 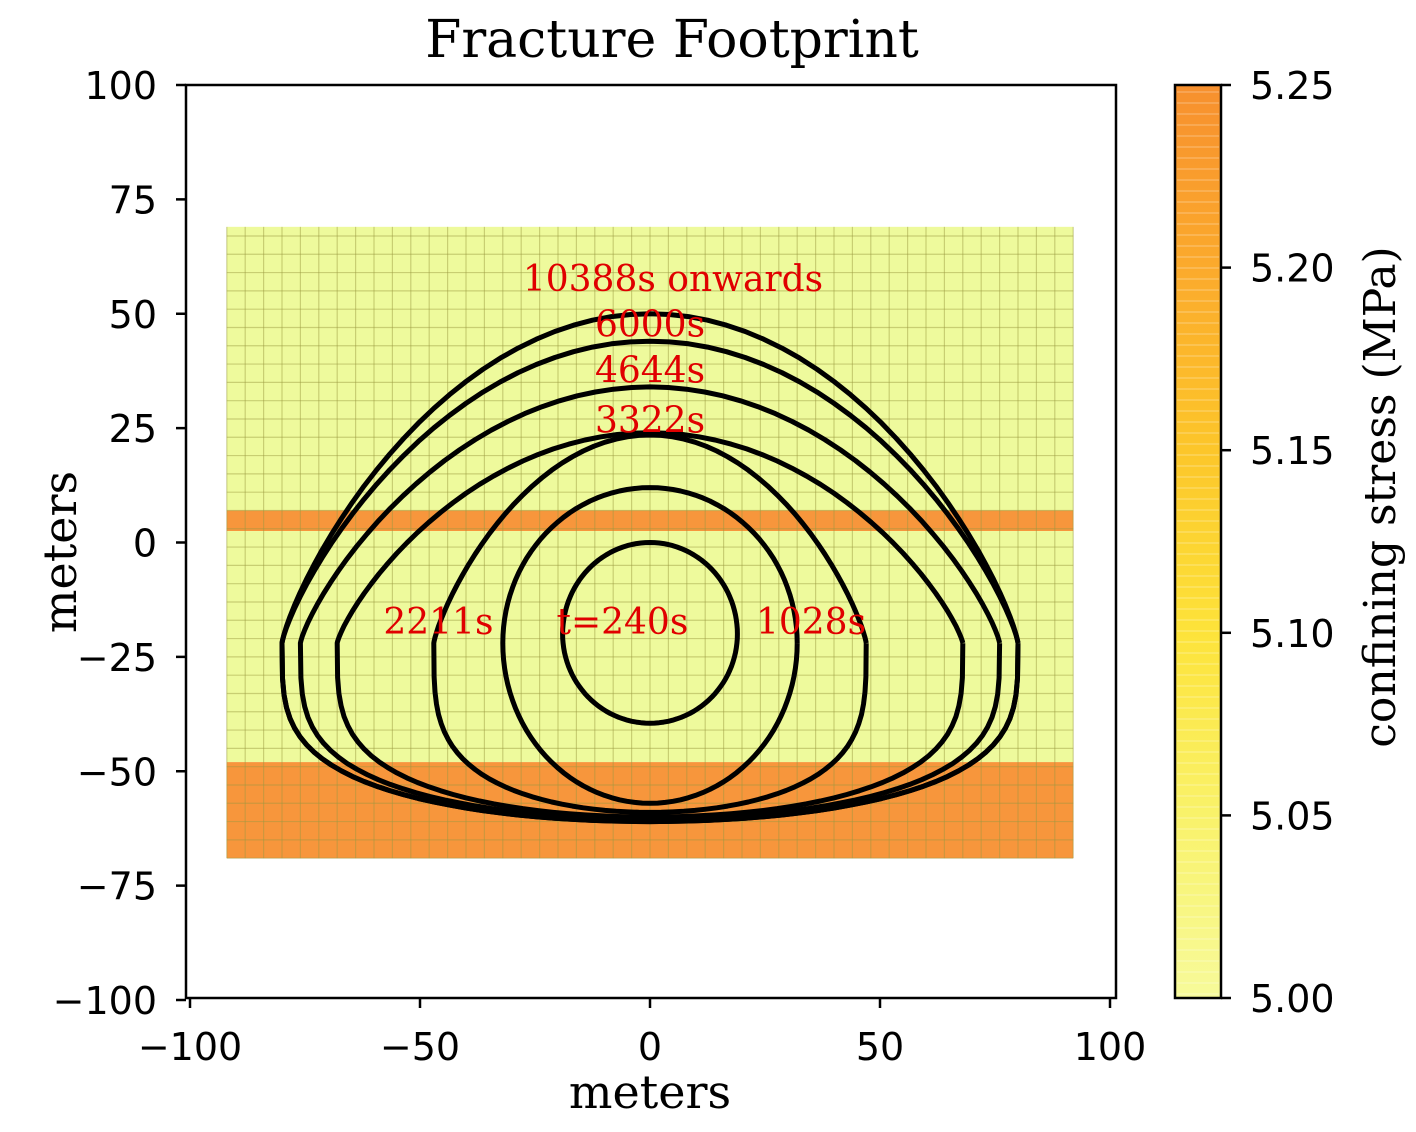 What do you see at coordinates (672, 40) in the screenshot?
I see `chart-title: Fracture Footprint` at bounding box center [672, 40].